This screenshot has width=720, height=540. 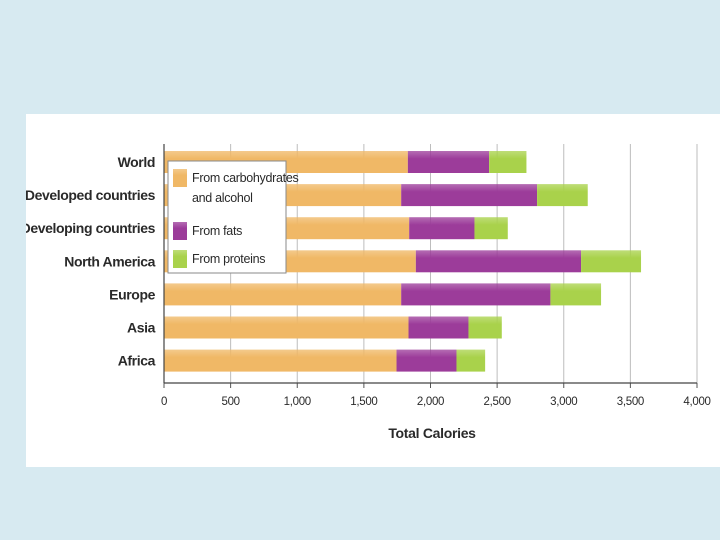 What do you see at coordinates (132, 294) in the screenshot?
I see `category-label: Europe` at bounding box center [132, 294].